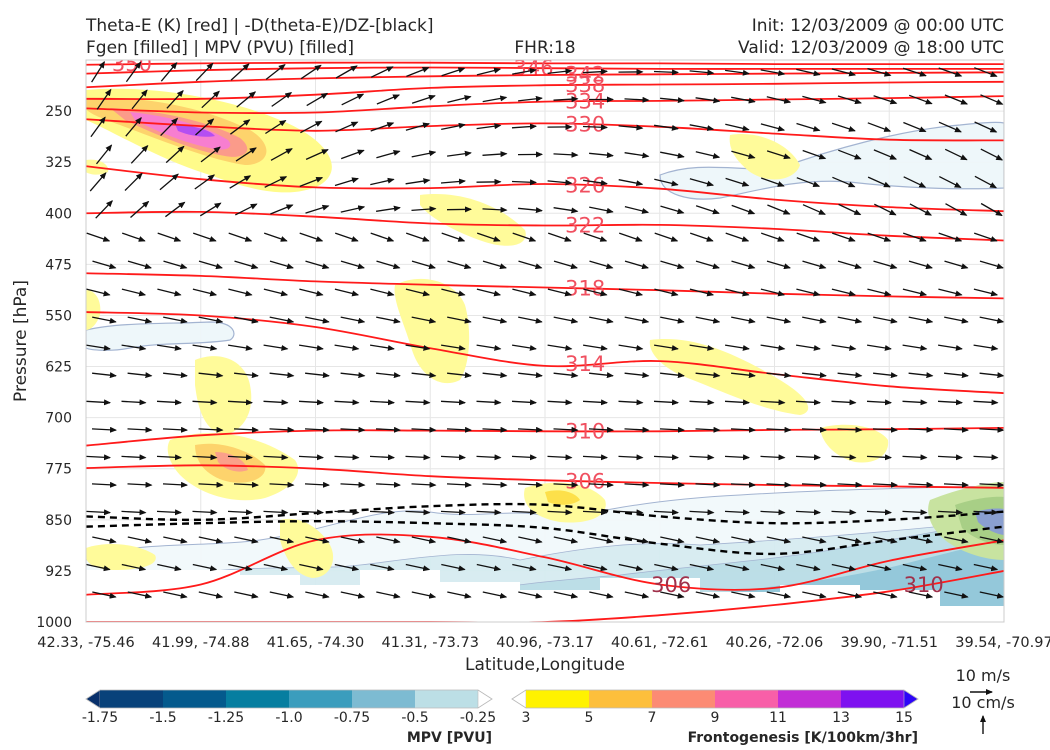 This screenshot has height=750, width=1050. I want to click on colorbar-tick-label: -1.75, so click(100, 718).